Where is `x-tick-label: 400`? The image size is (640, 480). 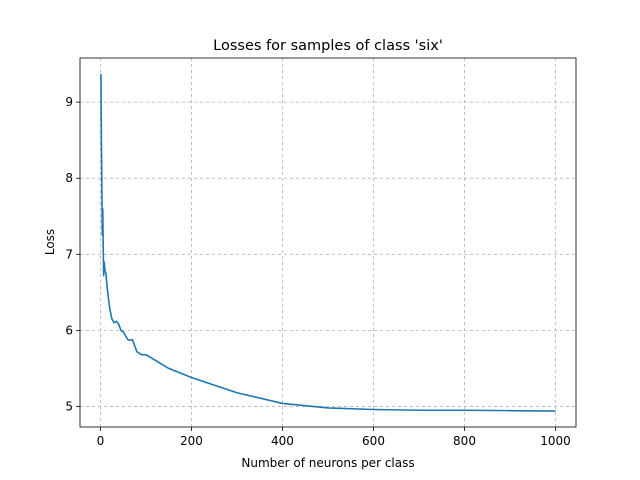 x-tick-label: 400 is located at coordinates (282, 441).